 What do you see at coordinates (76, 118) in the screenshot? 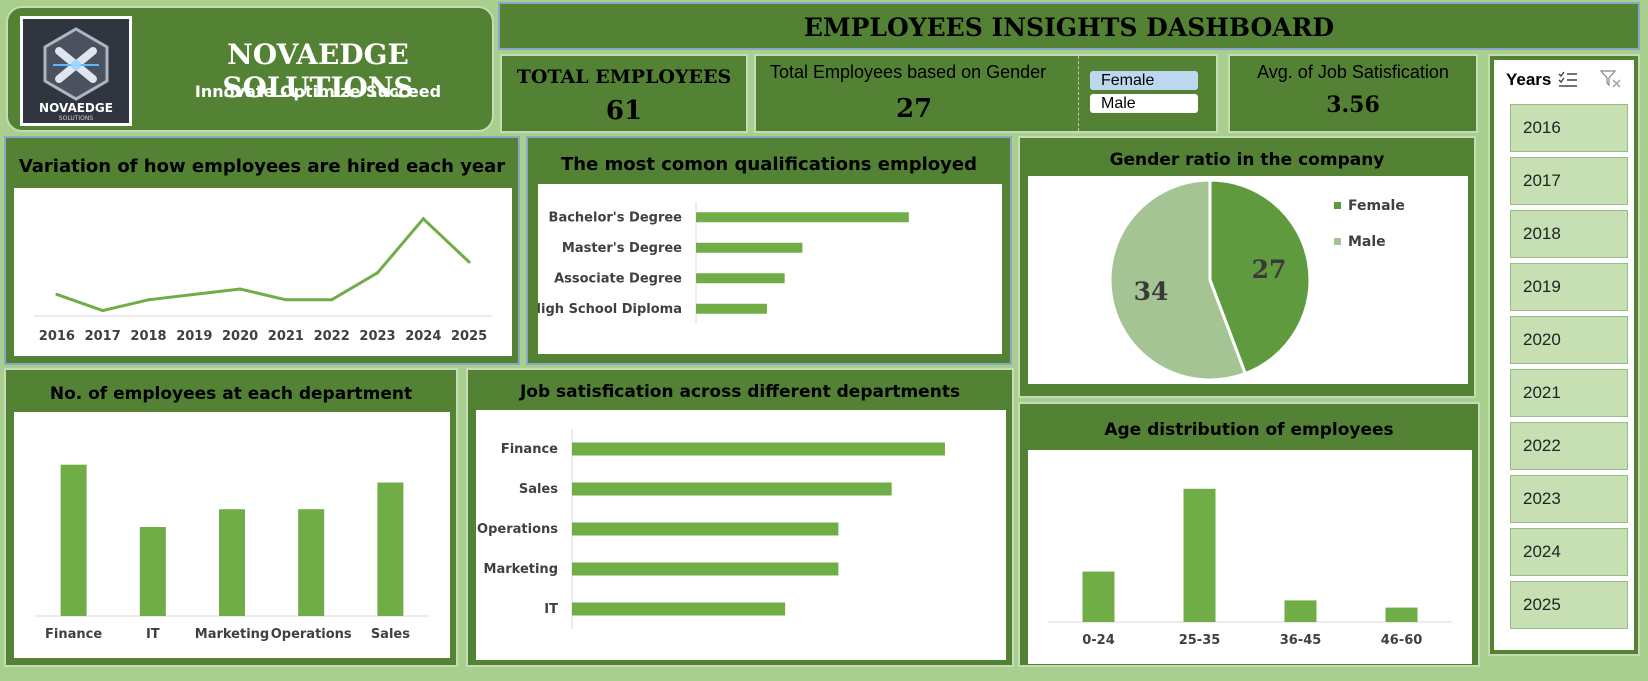
I see `logo-subtext: SOLUTIONS` at bounding box center [76, 118].